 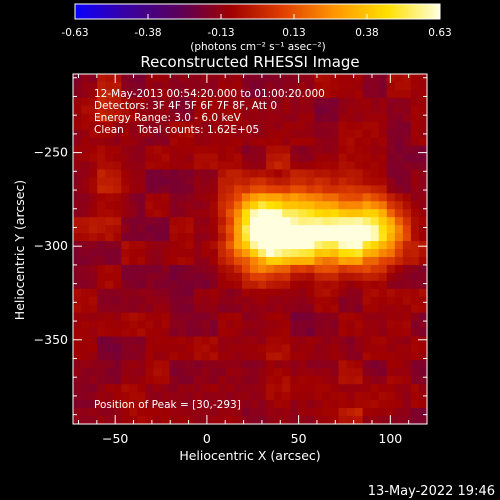 What do you see at coordinates (293, 33) in the screenshot?
I see `colorbar-tick-label: 0.13` at bounding box center [293, 33].